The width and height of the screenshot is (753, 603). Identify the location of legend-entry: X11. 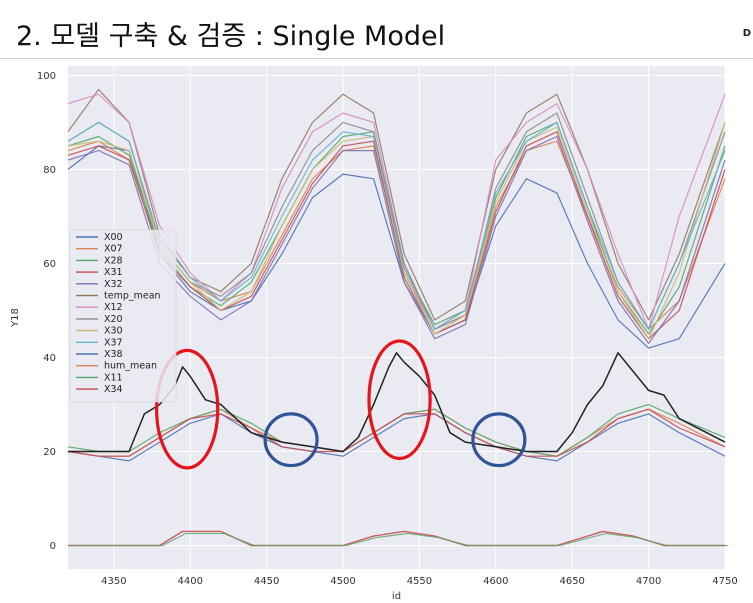
(113, 377).